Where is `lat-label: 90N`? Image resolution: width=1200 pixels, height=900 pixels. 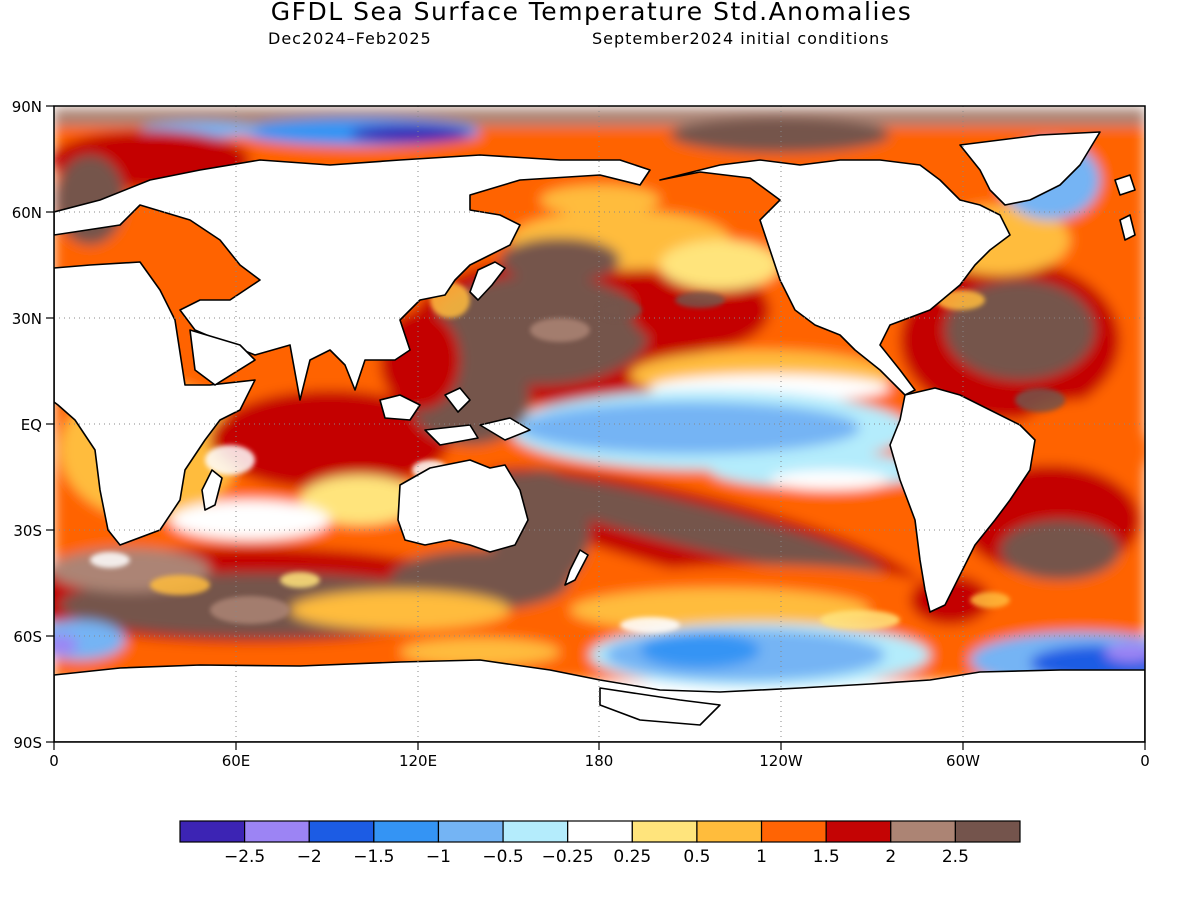
lat-label: 90N is located at coordinates (27, 107).